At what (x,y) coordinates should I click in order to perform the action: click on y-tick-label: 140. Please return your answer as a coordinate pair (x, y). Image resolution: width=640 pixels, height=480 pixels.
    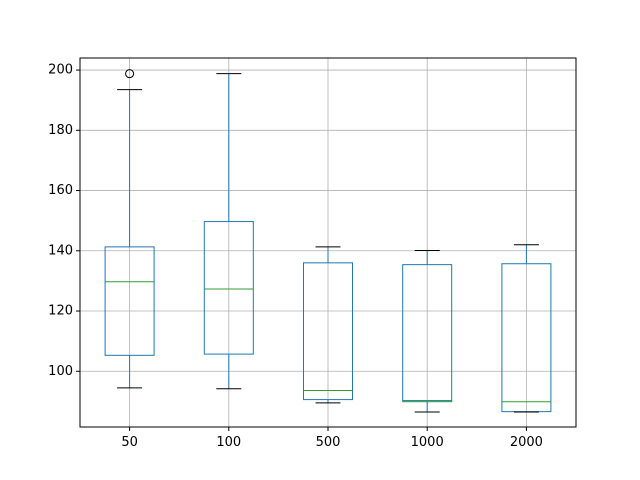
    Looking at the image, I should click on (60, 250).